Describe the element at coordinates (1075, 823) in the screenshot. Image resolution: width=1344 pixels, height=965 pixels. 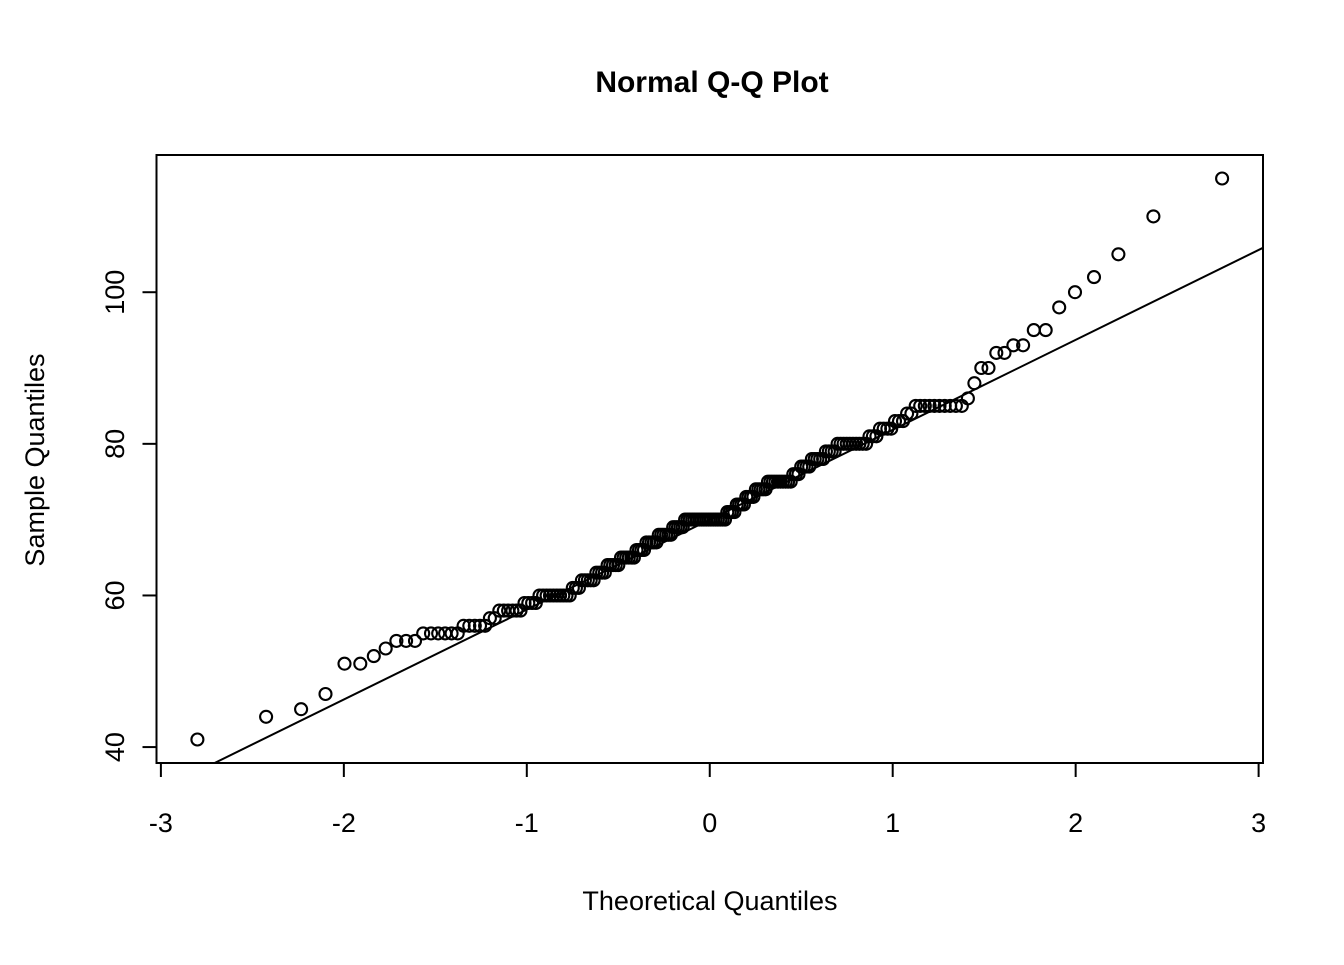
I see `x-tick-label: 2` at that location.